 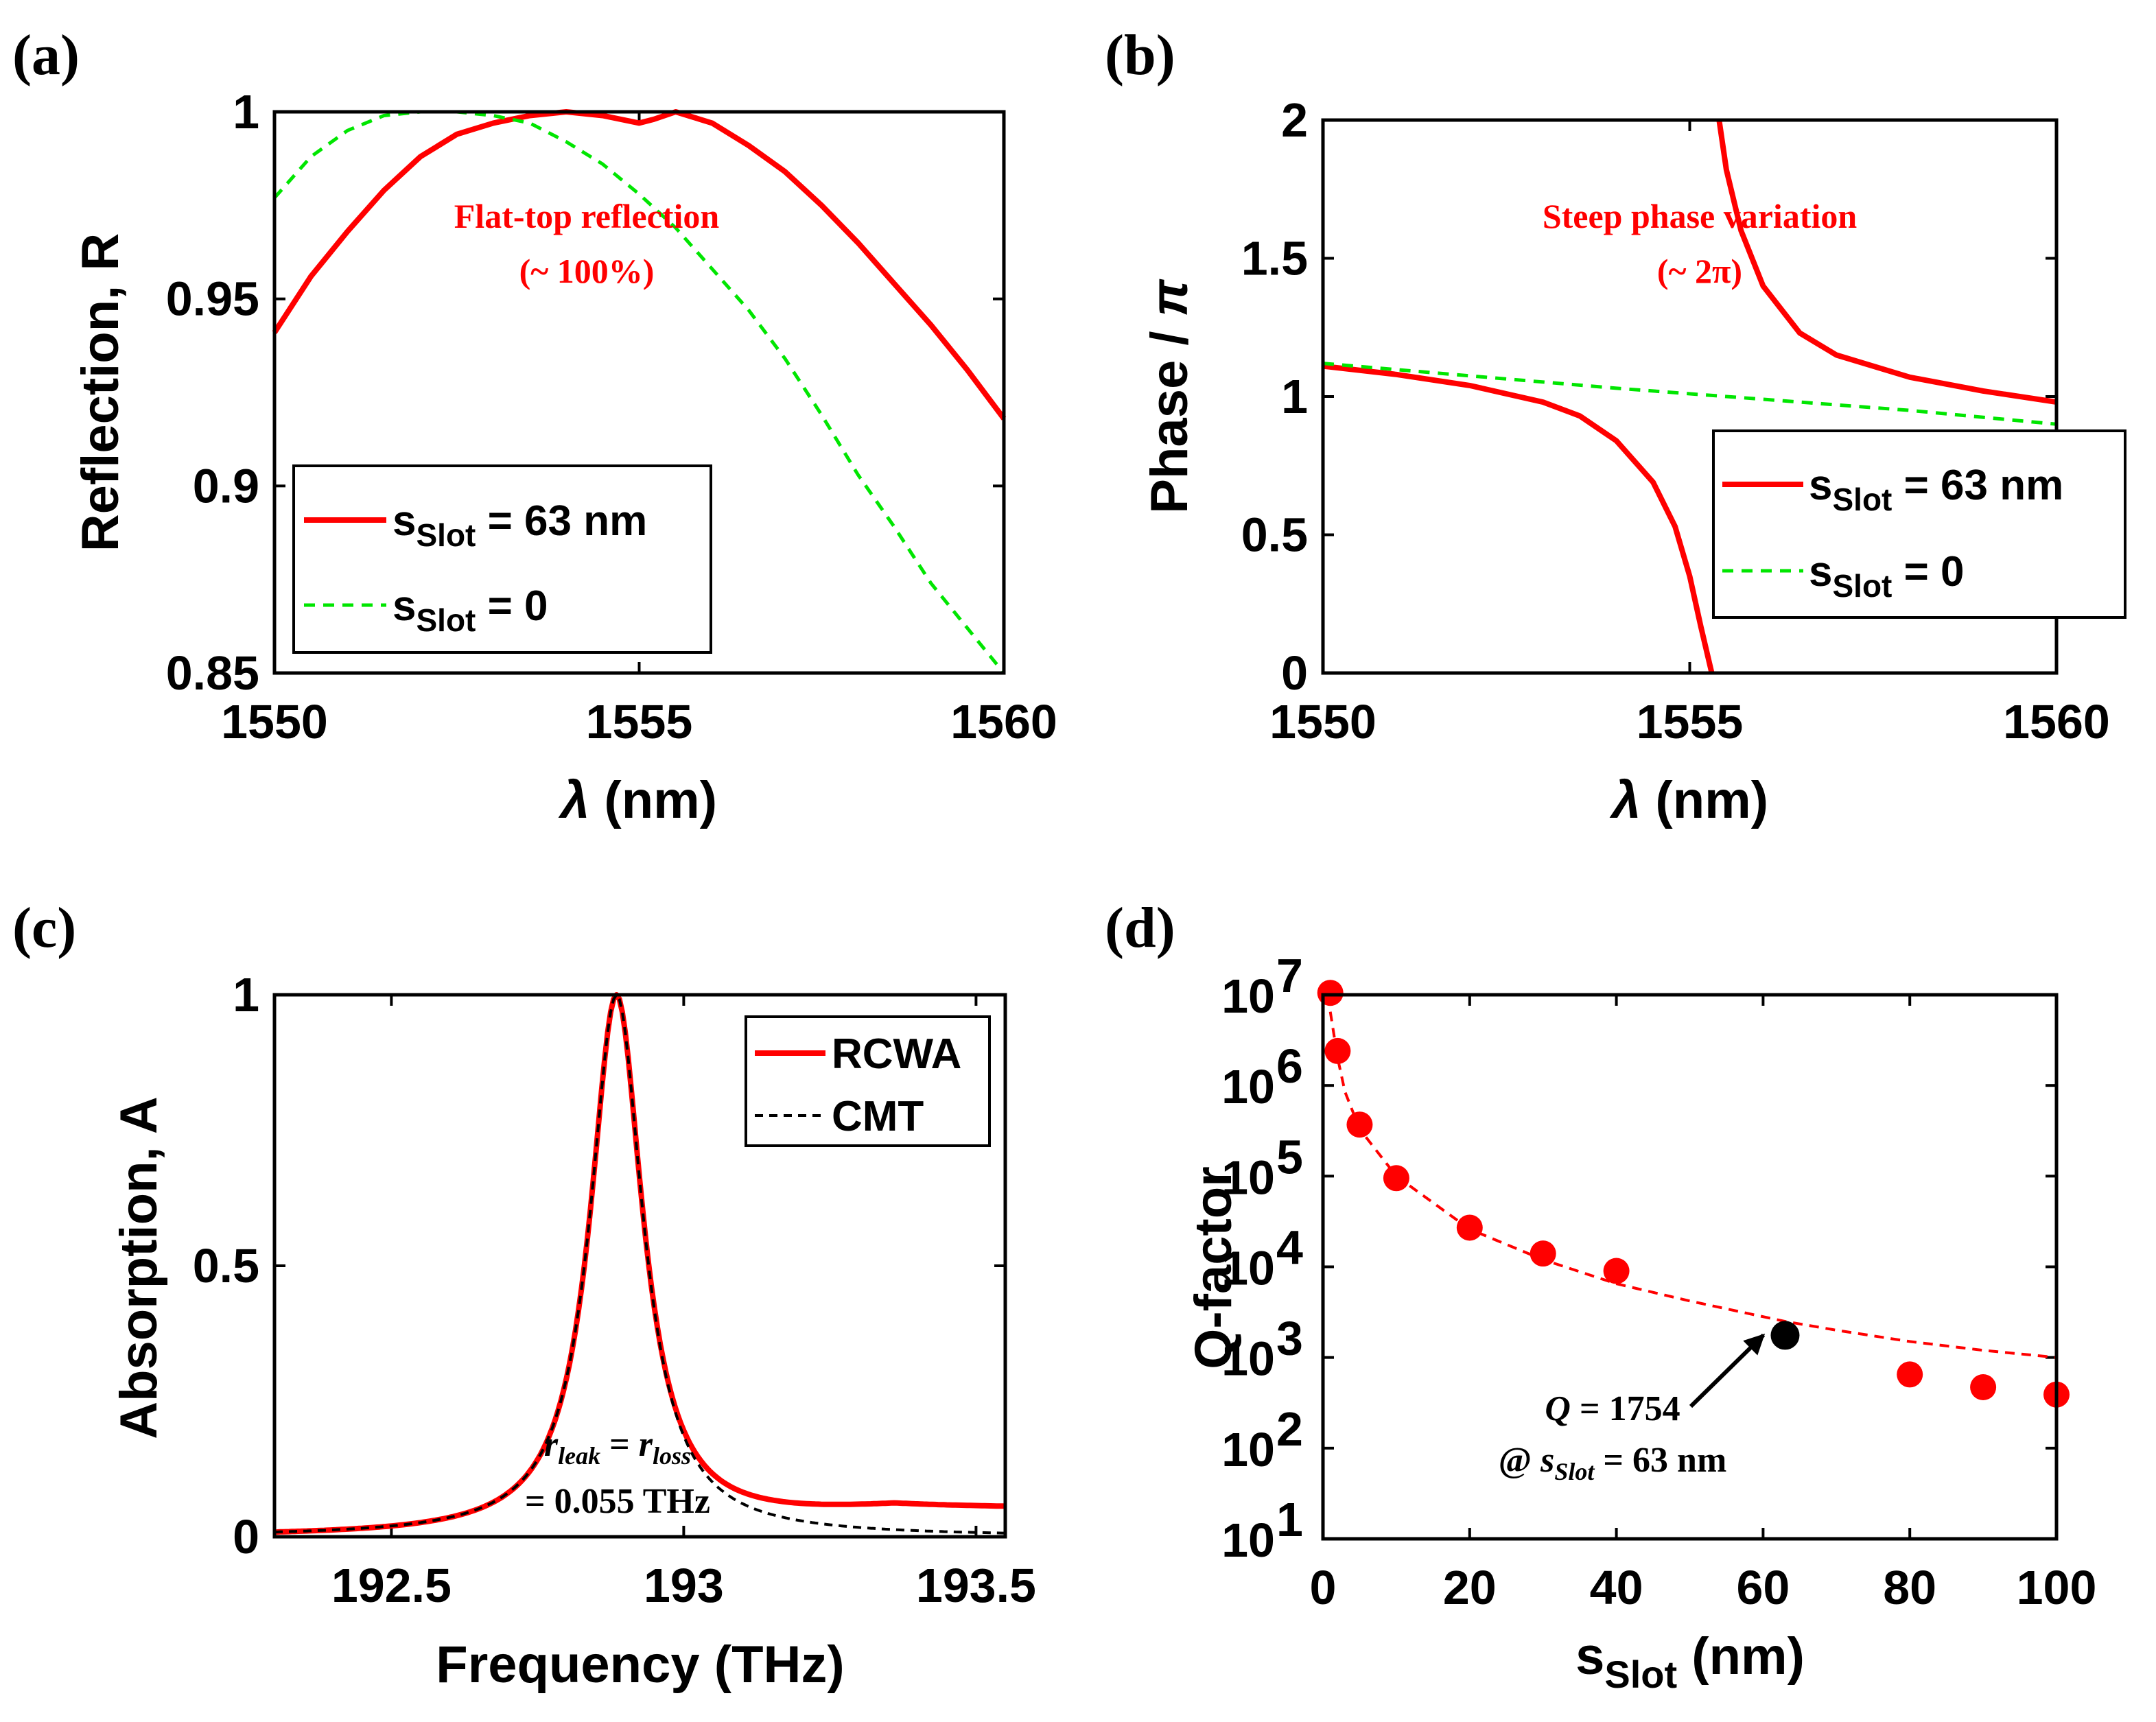 What do you see at coordinates (684, 1585) in the screenshot?
I see `panel-c-xtick-label: 193` at bounding box center [684, 1585].